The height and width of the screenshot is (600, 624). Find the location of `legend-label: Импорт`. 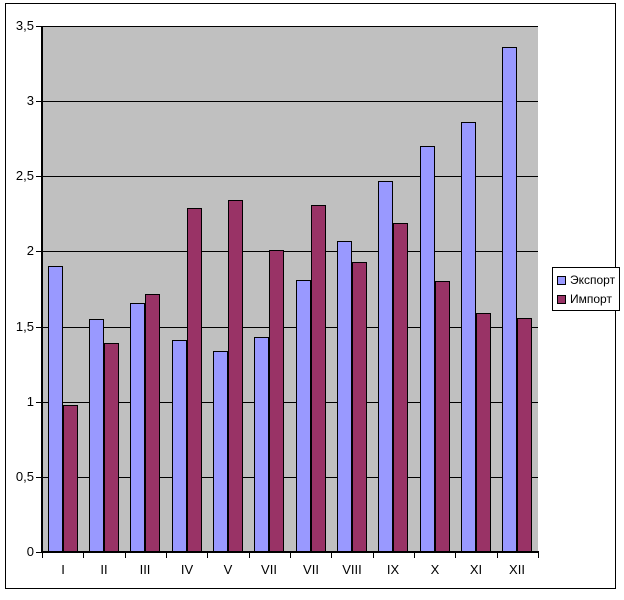

legend-label: Импорт is located at coordinates (591, 299).